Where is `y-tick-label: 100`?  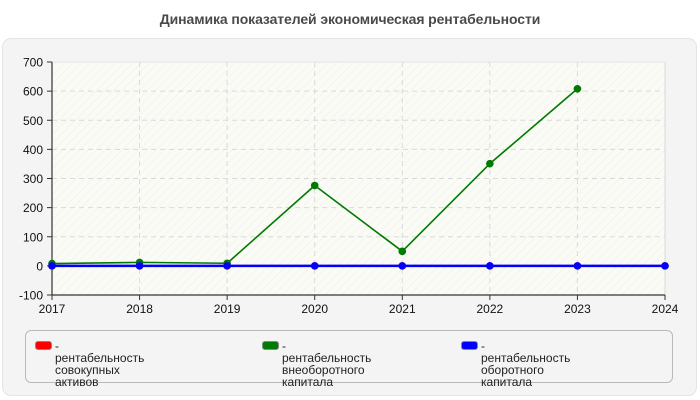
y-tick-label: 100 is located at coordinates (33, 237).